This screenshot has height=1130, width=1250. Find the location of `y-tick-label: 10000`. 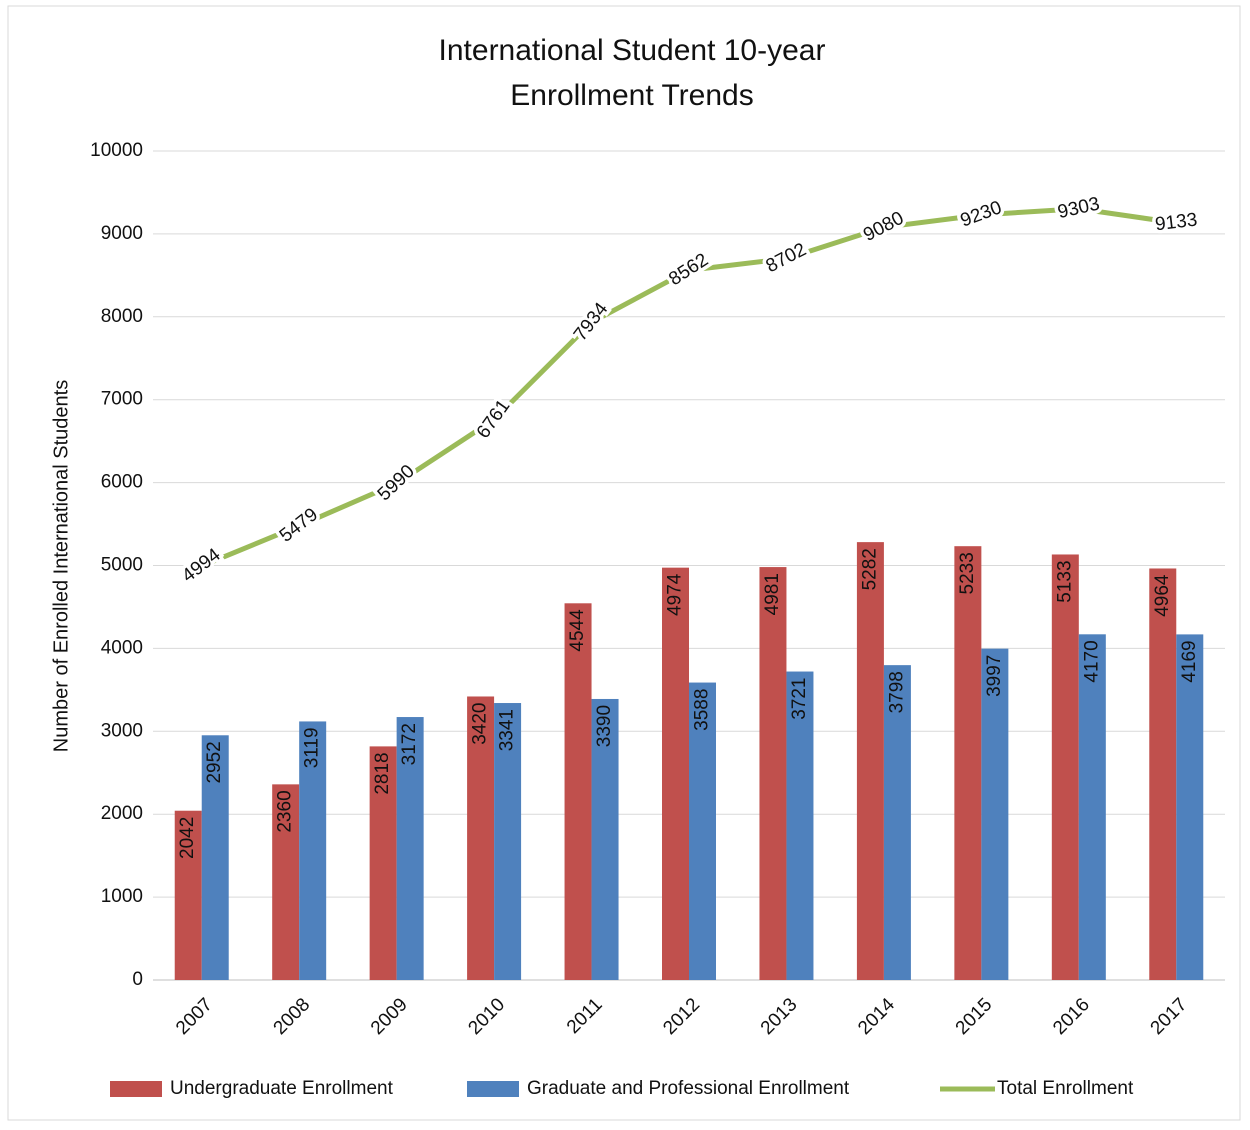

y-tick-label: 10000 is located at coordinates (116, 150).